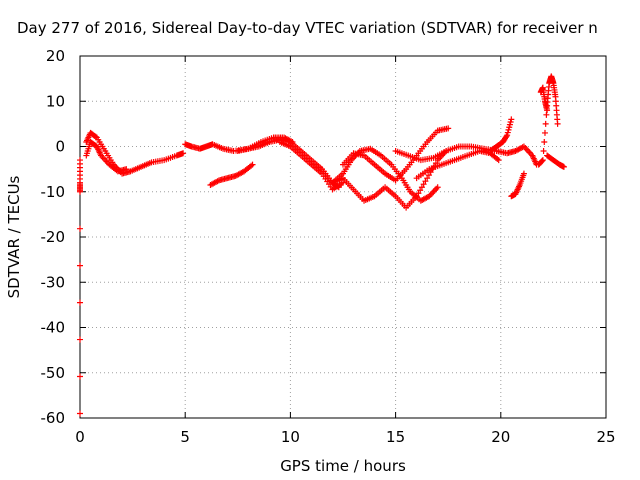 The width and height of the screenshot is (640, 480). What do you see at coordinates (60, 147) in the screenshot?
I see `y-tick-label: 0` at bounding box center [60, 147].